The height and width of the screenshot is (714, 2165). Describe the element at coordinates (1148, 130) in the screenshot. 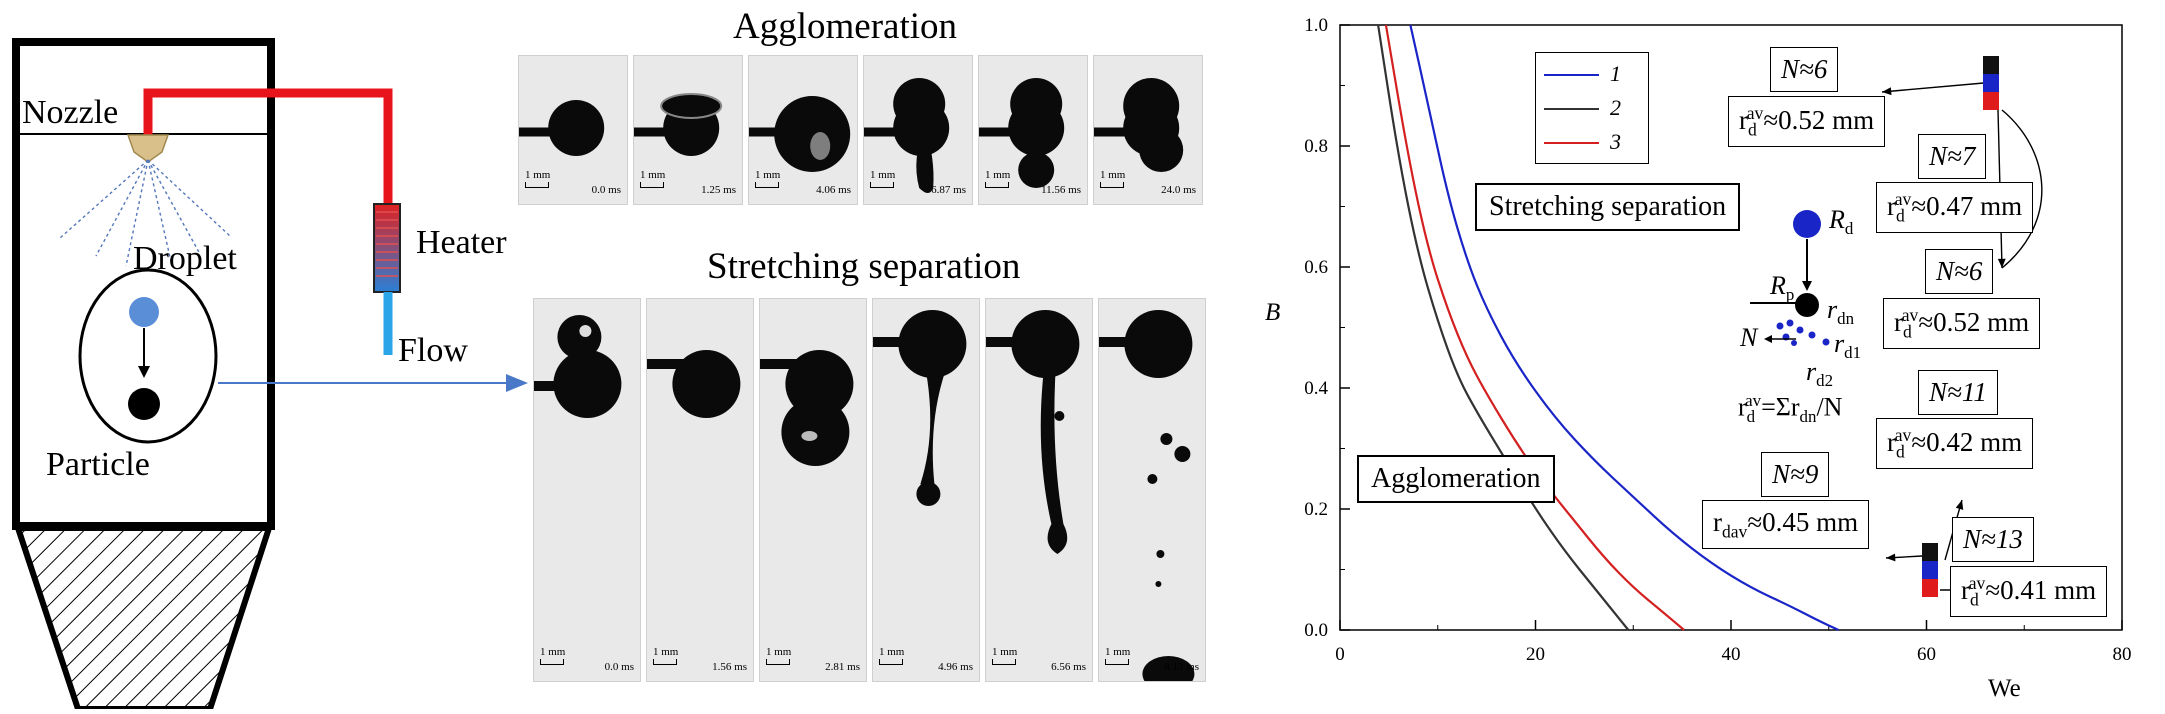

I see `photo-frame: 1 mm 24.0 ms` at that location.